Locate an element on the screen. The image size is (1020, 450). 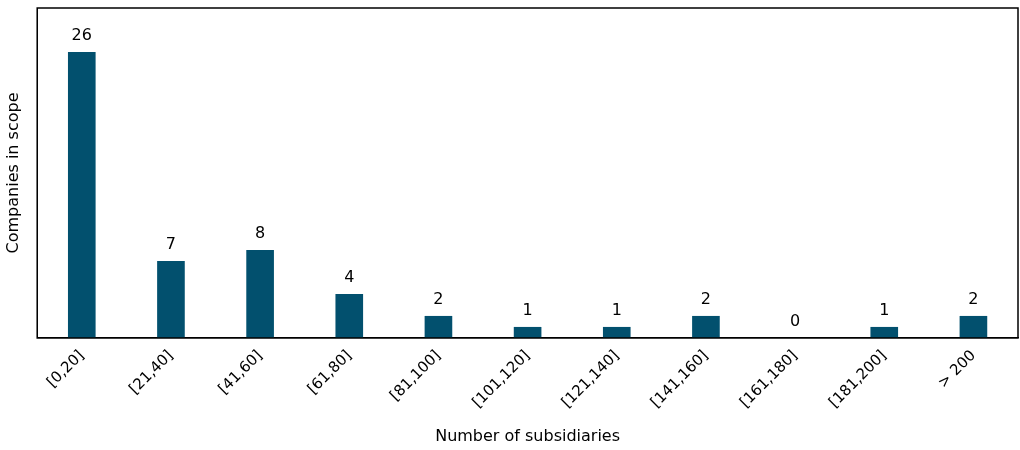
data-label: 0 is located at coordinates (795, 321).